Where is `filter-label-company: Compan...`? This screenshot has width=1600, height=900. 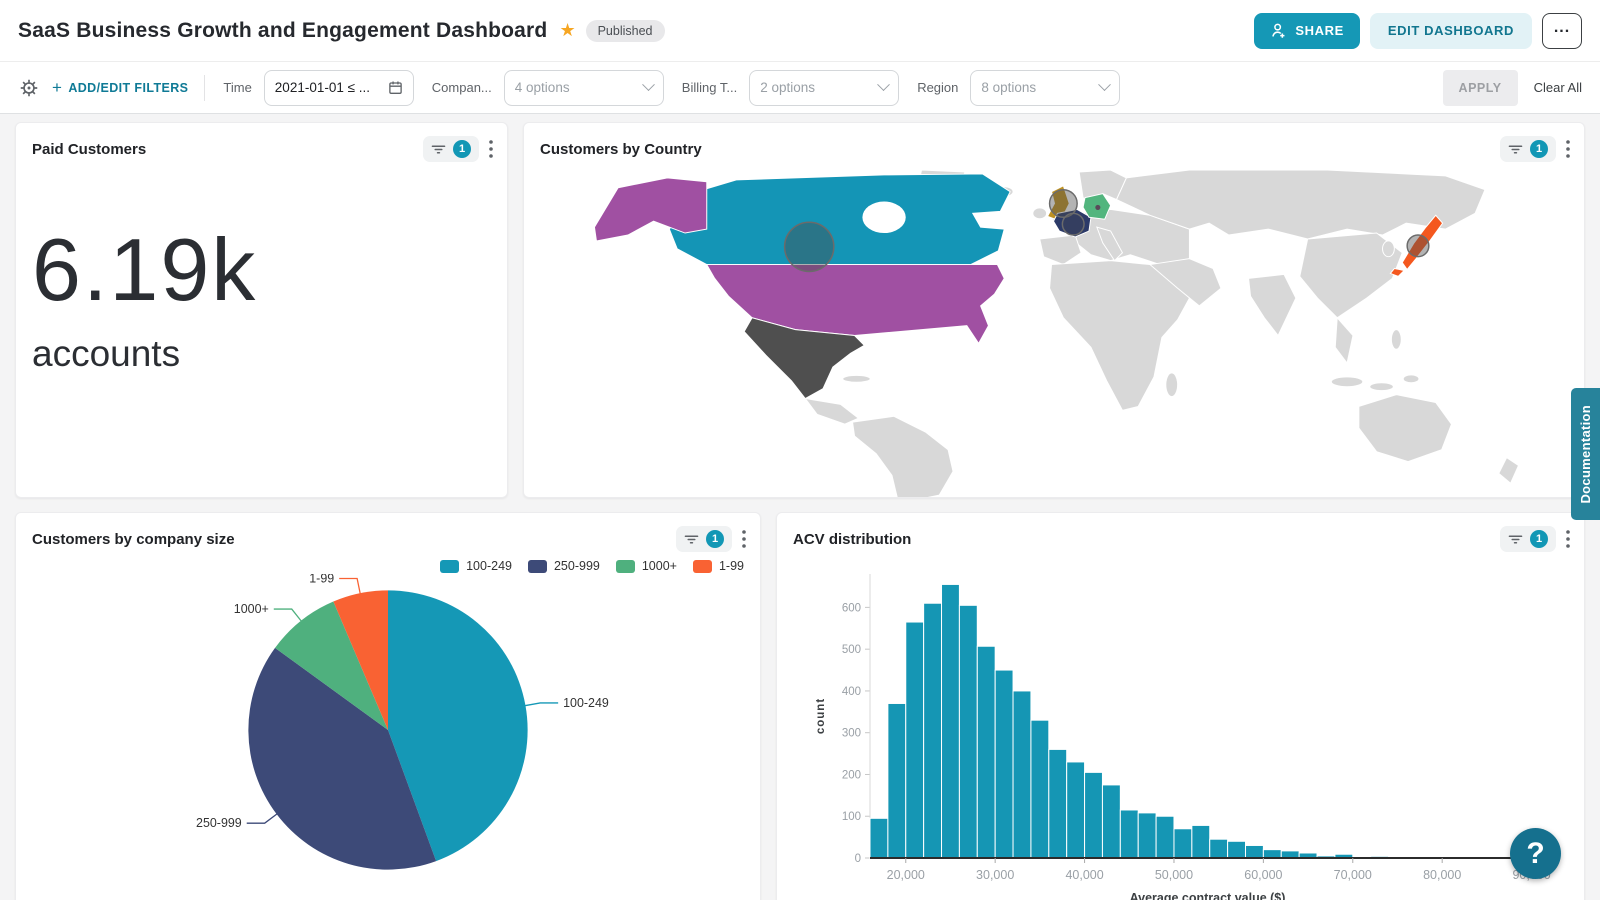 filter-label-company: Compan... is located at coordinates (461, 87).